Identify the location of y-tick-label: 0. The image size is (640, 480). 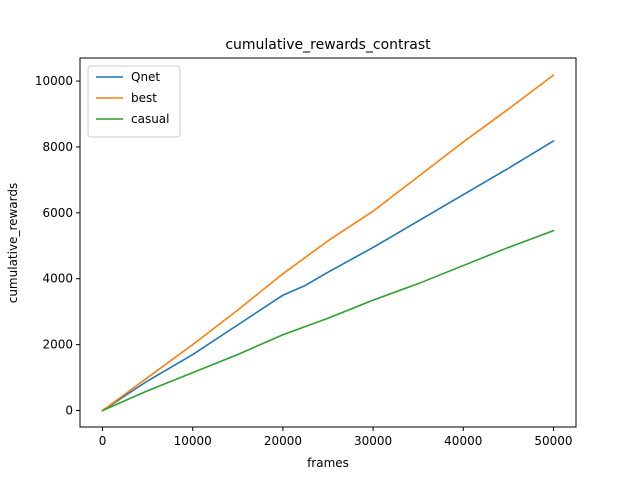
(69, 411).